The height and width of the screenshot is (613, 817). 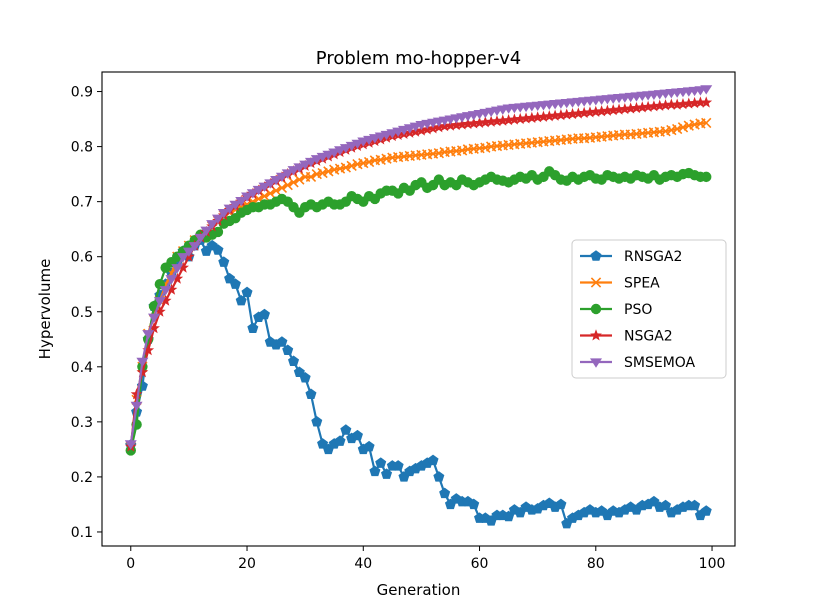 I want to click on x-tick-label: 20, so click(x=247, y=564).